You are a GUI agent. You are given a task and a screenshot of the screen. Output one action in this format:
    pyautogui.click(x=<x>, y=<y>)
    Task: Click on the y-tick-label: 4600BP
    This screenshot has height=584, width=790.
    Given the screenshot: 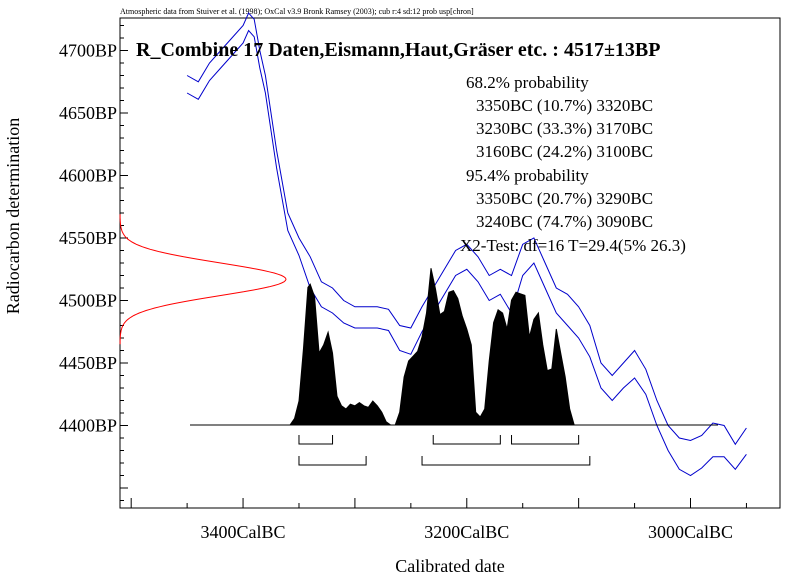 What is the action you would take?
    pyautogui.click(x=88, y=176)
    